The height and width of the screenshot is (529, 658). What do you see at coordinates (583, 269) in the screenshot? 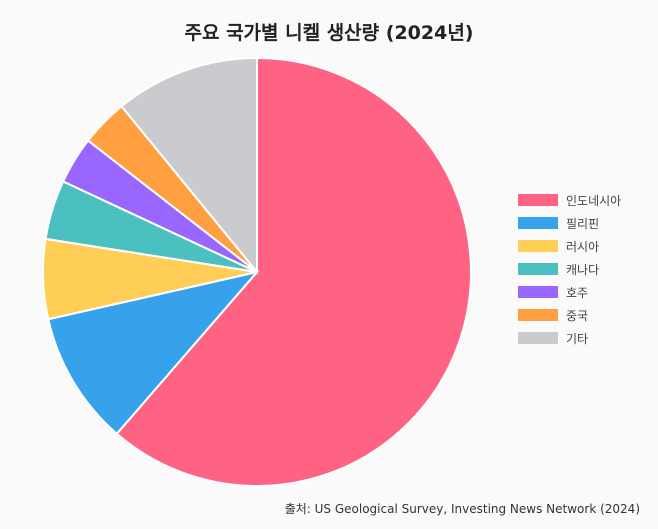
I see `legend-label: 캐나다` at bounding box center [583, 269].